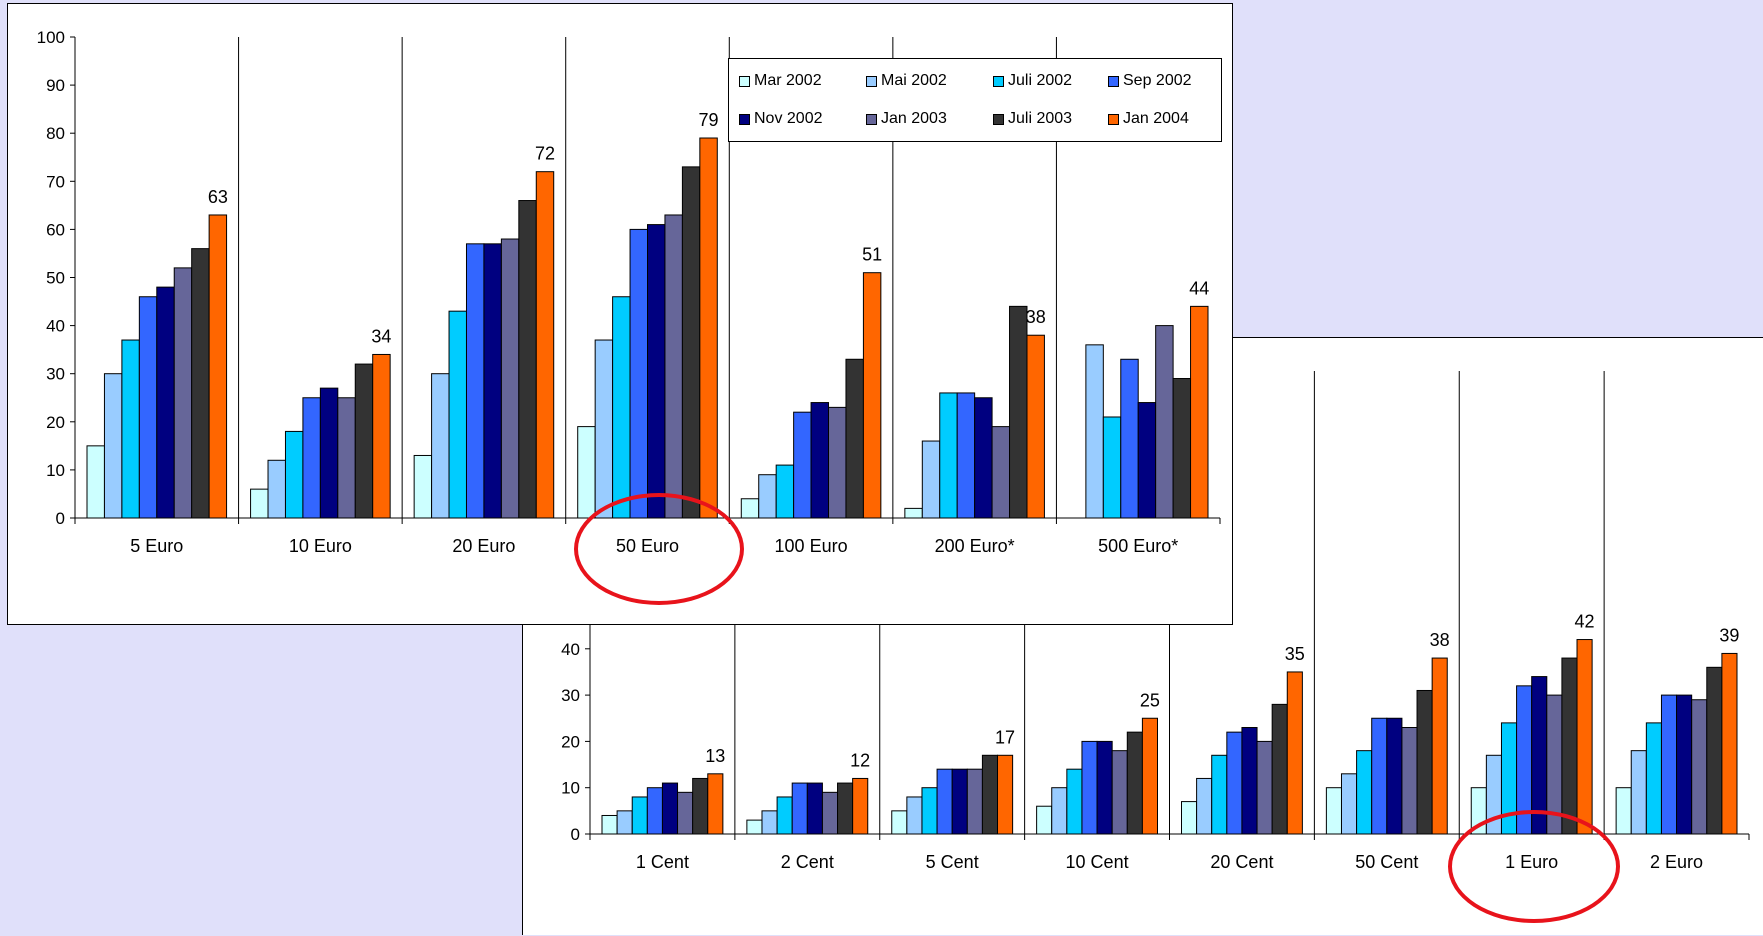 This screenshot has width=1763, height=936. What do you see at coordinates (662, 862) in the screenshot?
I see `x-tick-label: 1 Cent` at bounding box center [662, 862].